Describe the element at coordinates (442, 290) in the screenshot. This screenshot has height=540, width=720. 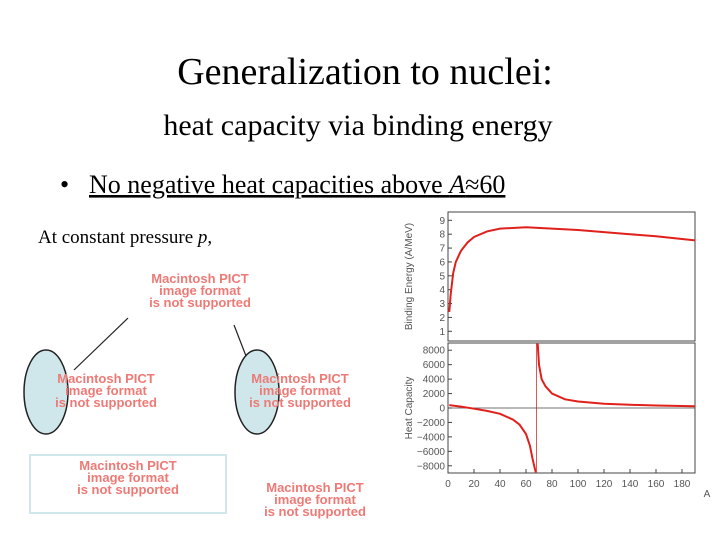
I see `y-tick-label: 4` at that location.